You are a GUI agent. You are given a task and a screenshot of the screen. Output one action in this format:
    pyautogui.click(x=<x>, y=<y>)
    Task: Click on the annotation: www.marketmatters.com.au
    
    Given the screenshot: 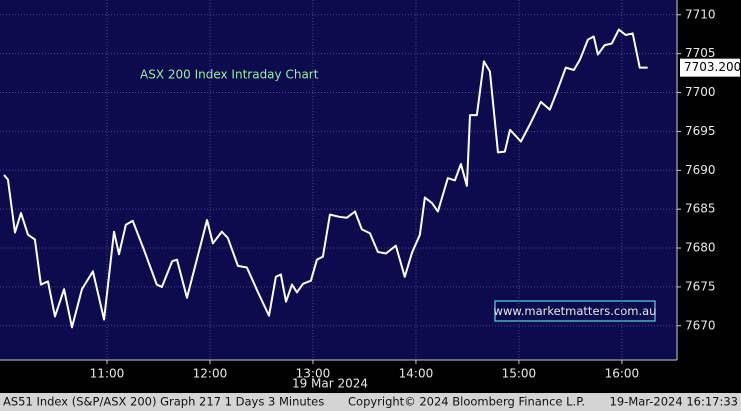 What is the action you would take?
    pyautogui.click(x=575, y=311)
    